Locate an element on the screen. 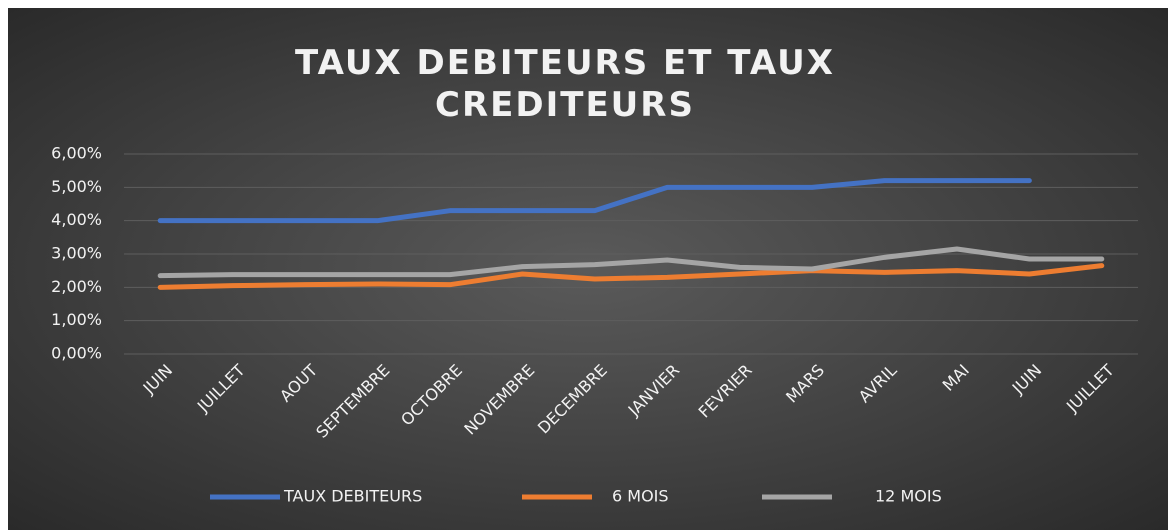  y-tick-label: 0,00% is located at coordinates (76, 353).